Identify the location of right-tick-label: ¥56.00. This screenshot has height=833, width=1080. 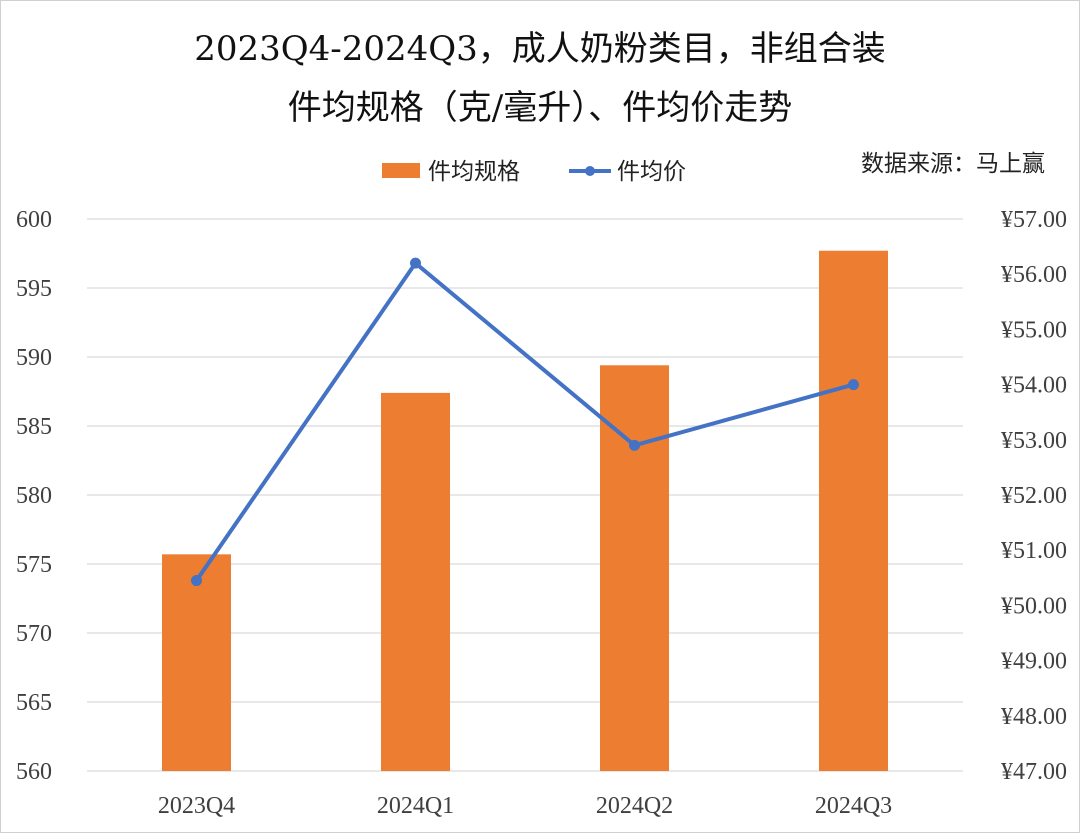
(1034, 275).